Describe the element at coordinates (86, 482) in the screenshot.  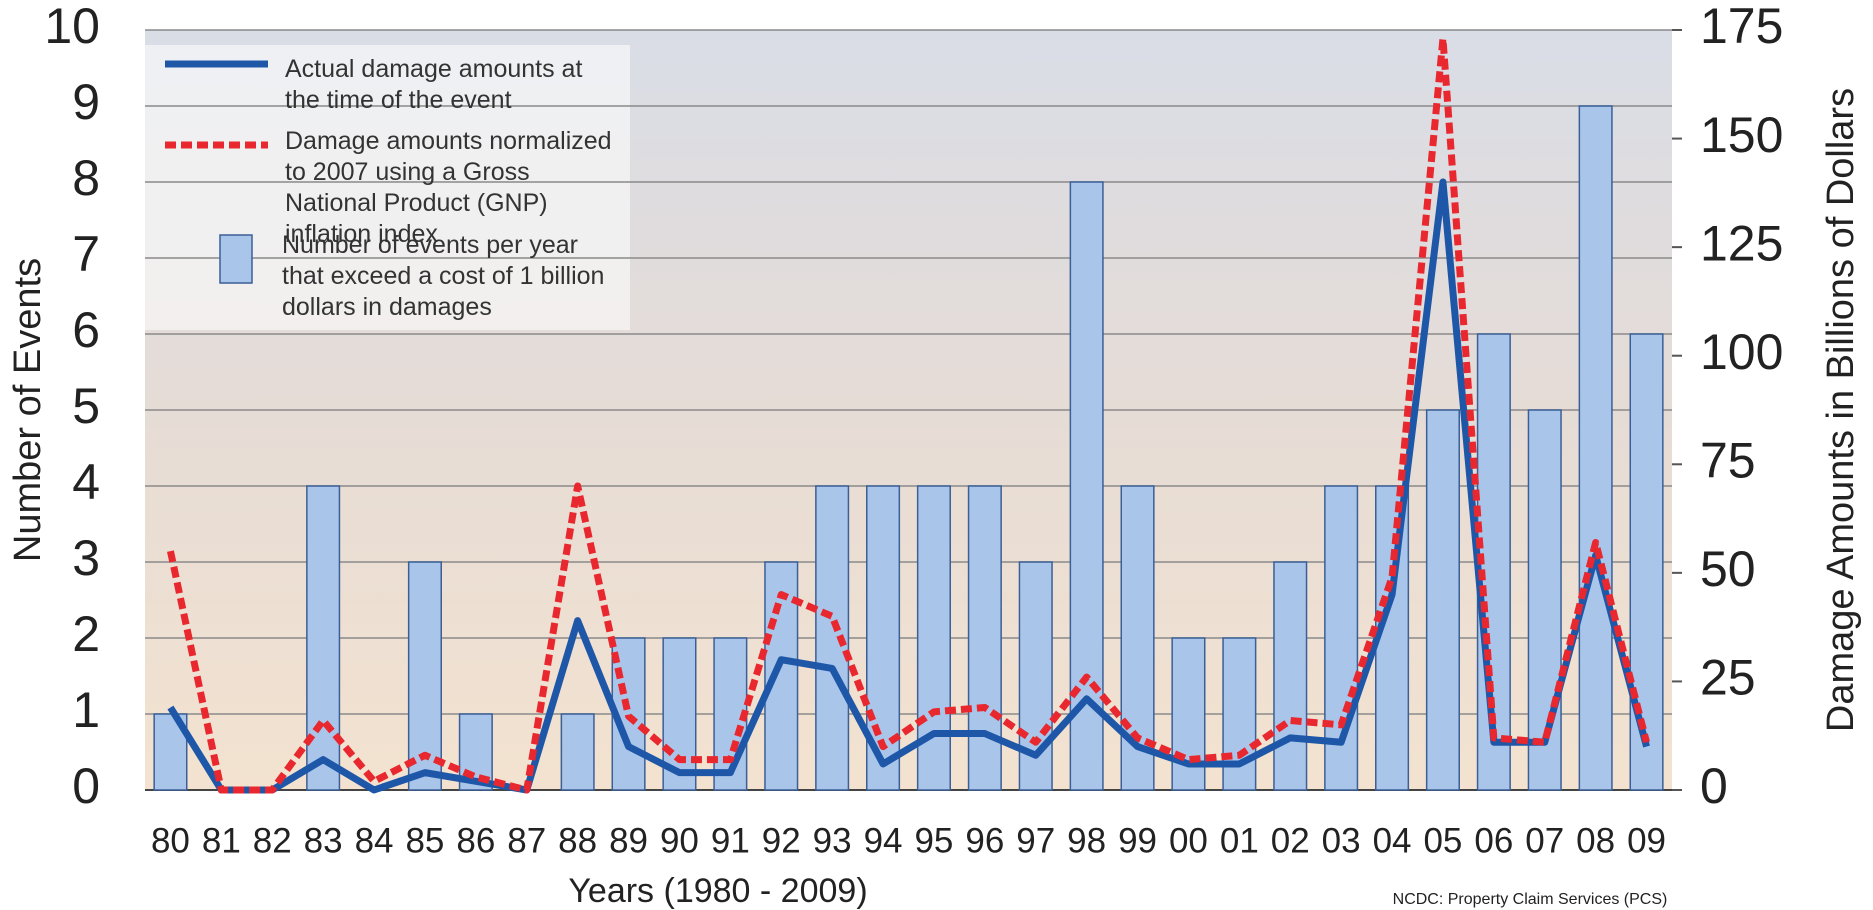
I see `y-tick-label: 4` at that location.